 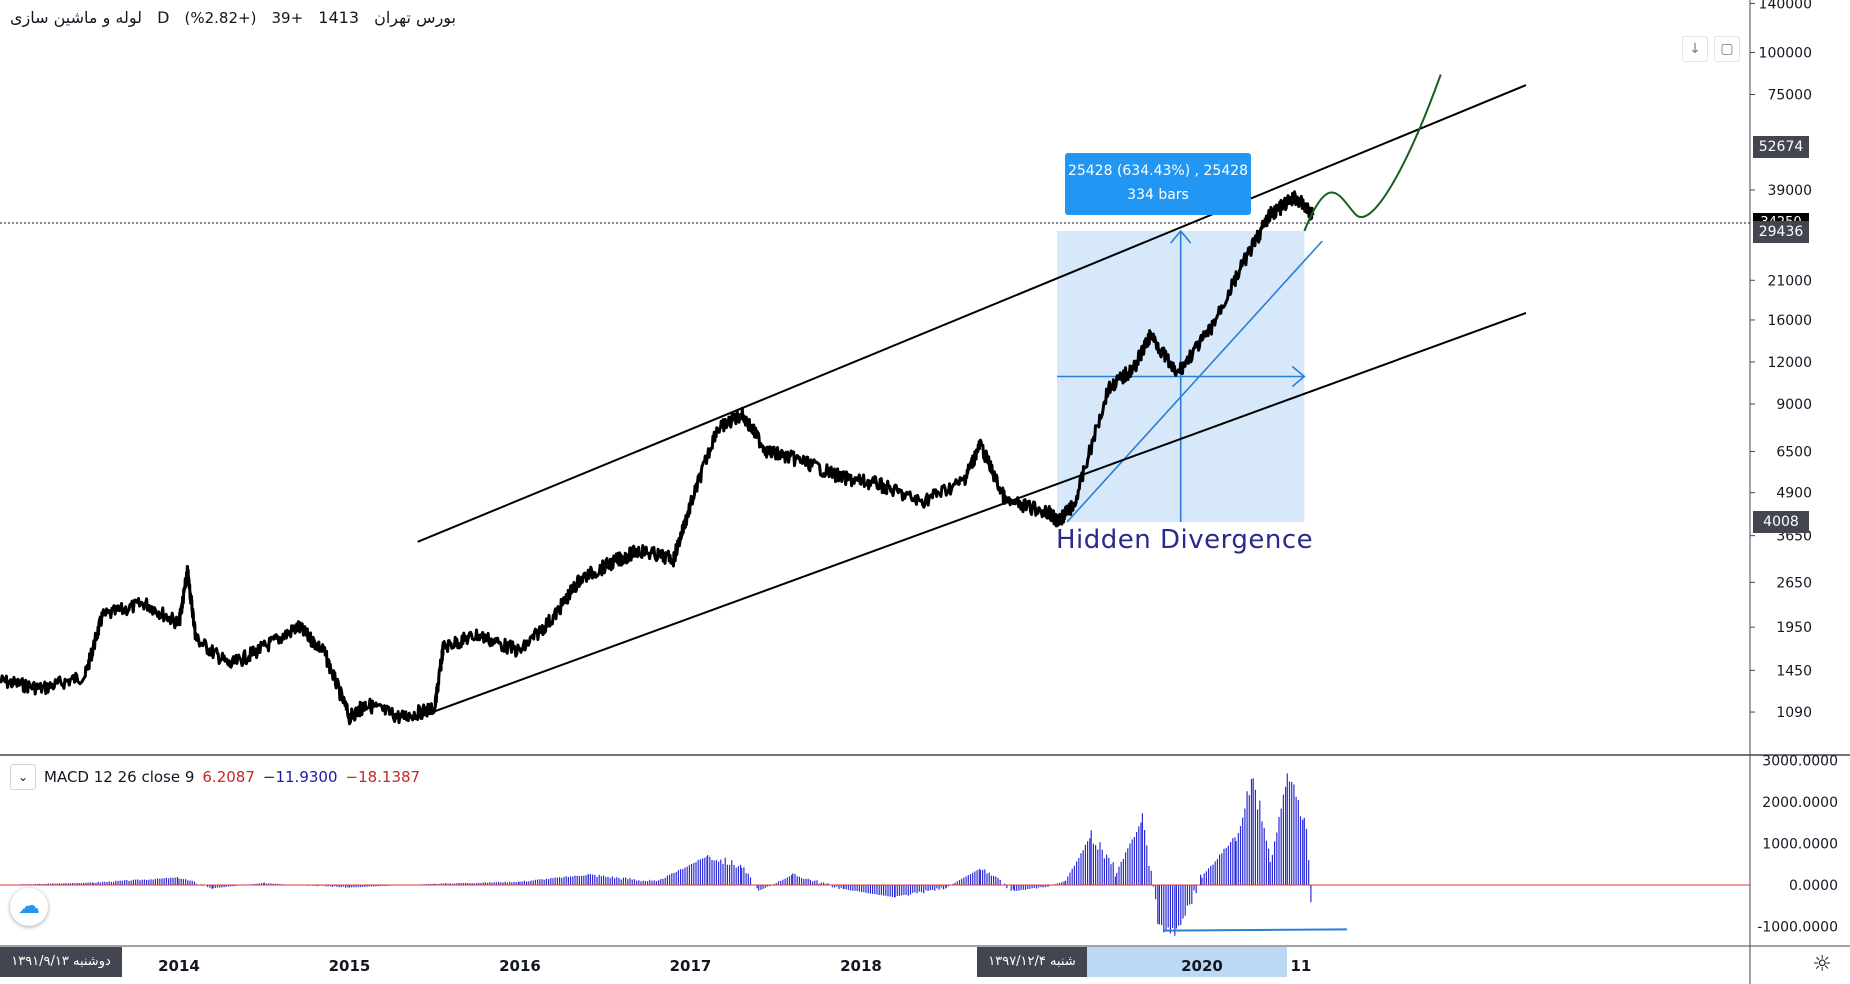 What do you see at coordinates (1781, 522) in the screenshot?
I see `badge-4008: 4008` at bounding box center [1781, 522].